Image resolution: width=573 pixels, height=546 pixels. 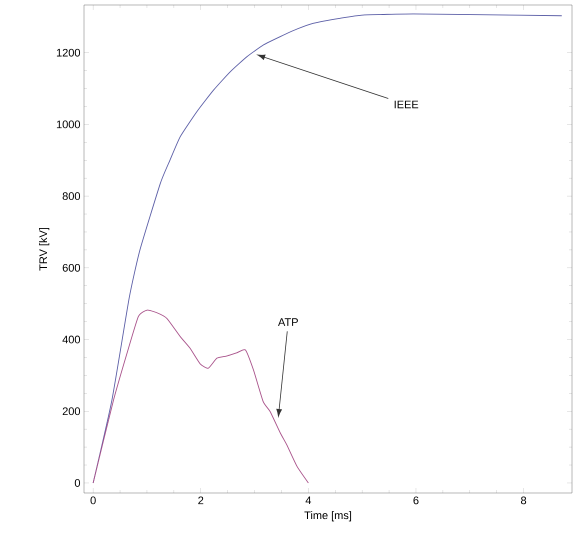 What do you see at coordinates (328, 516) in the screenshot?
I see `x-axis-title: Time [ms]` at bounding box center [328, 516].